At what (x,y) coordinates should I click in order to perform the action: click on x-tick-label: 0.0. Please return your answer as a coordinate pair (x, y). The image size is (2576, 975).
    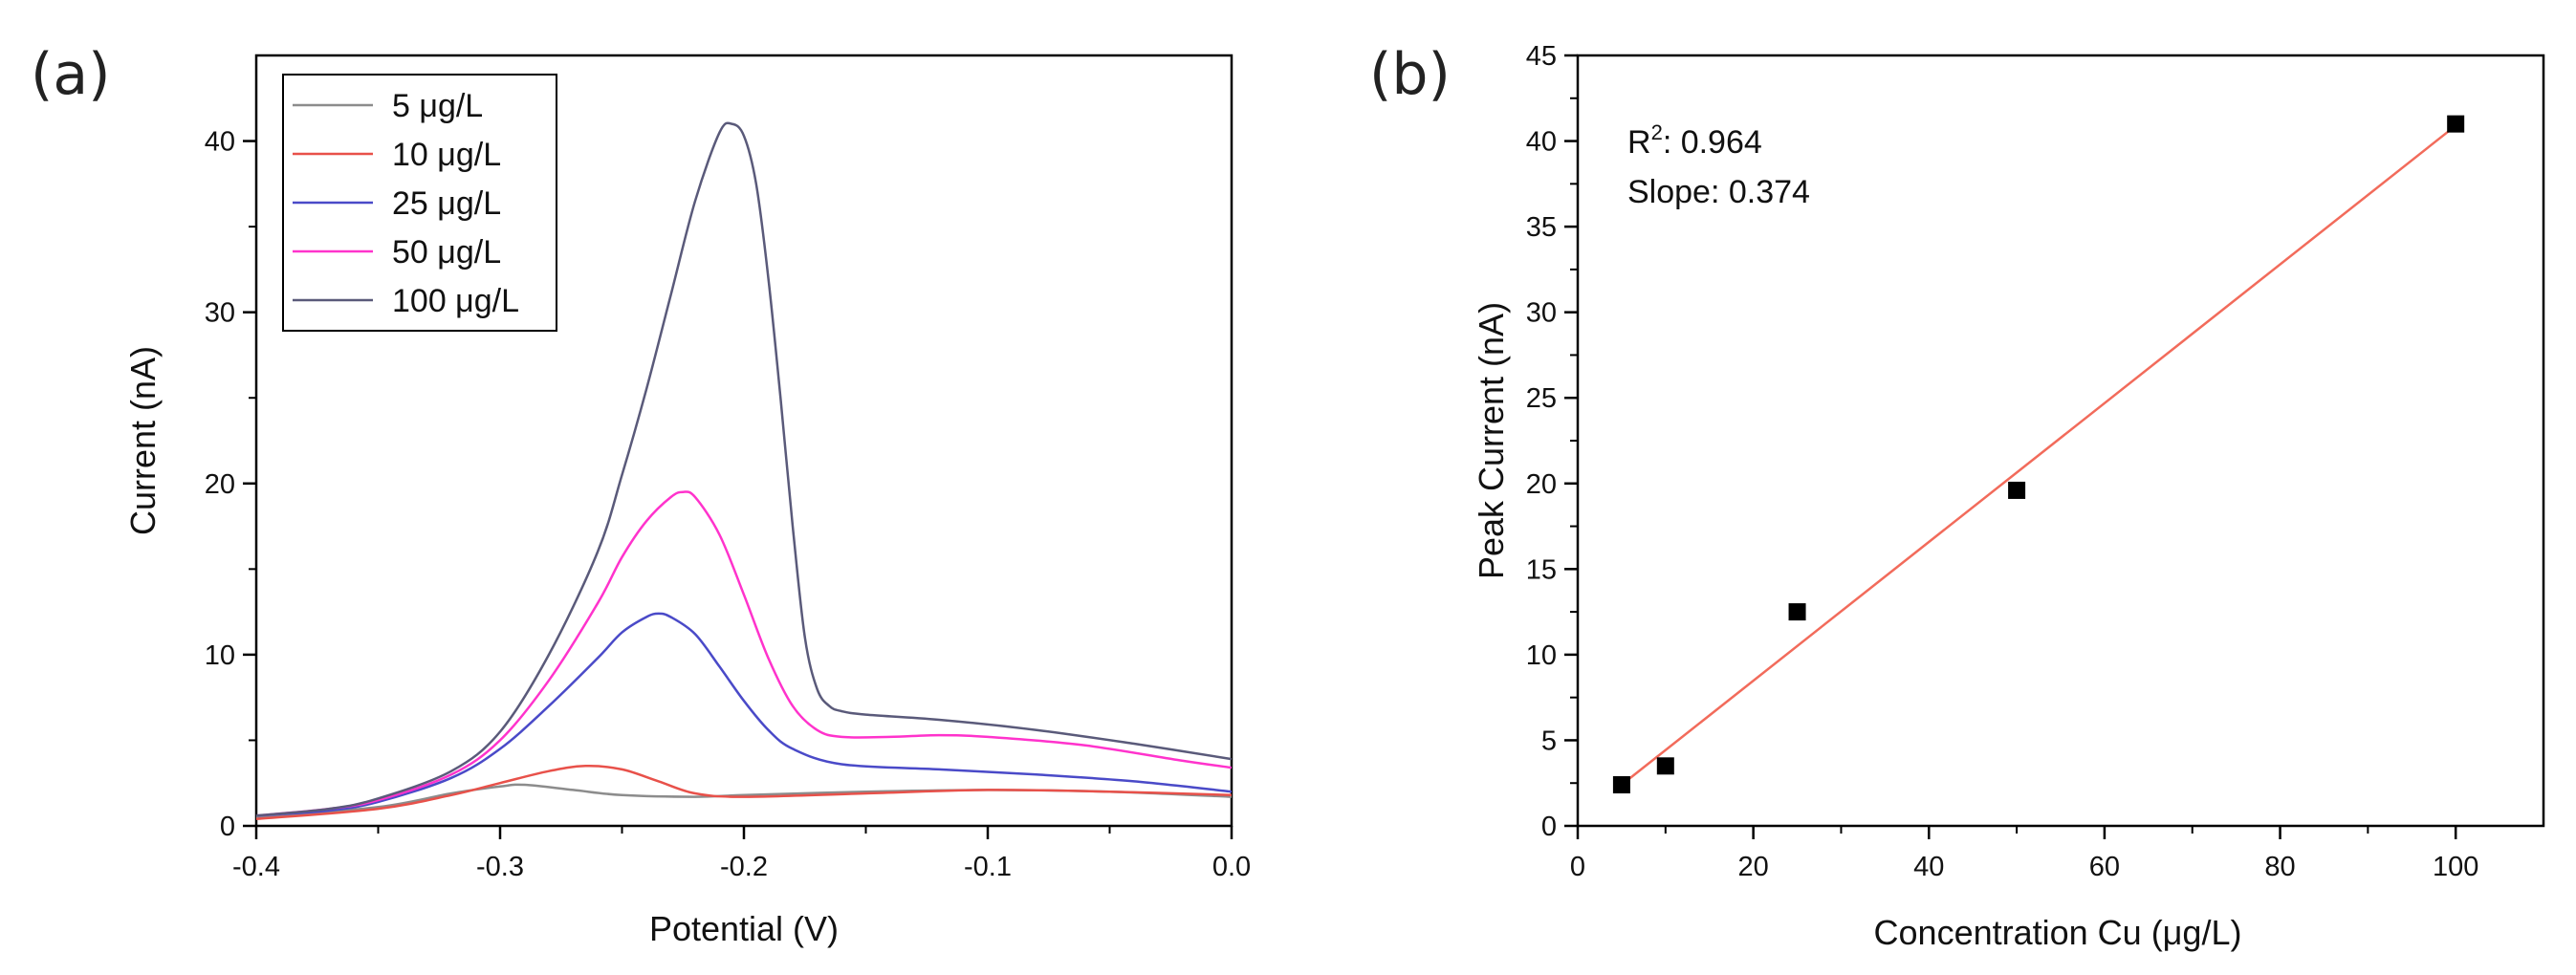
    Looking at the image, I should click on (1231, 867).